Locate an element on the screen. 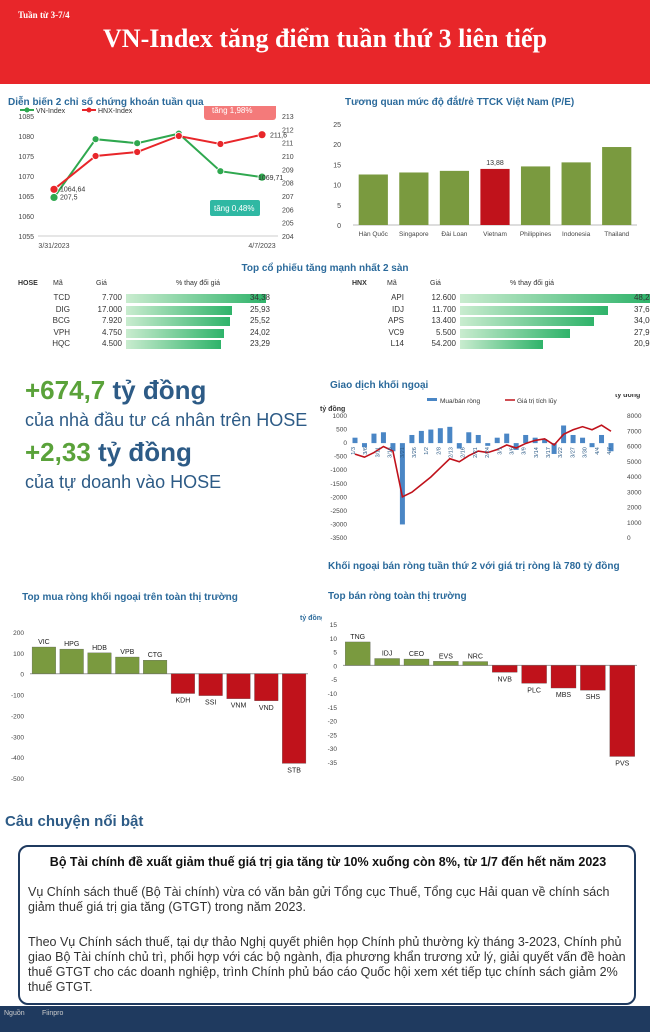  vn-index-line is located at coordinates (158, 165).